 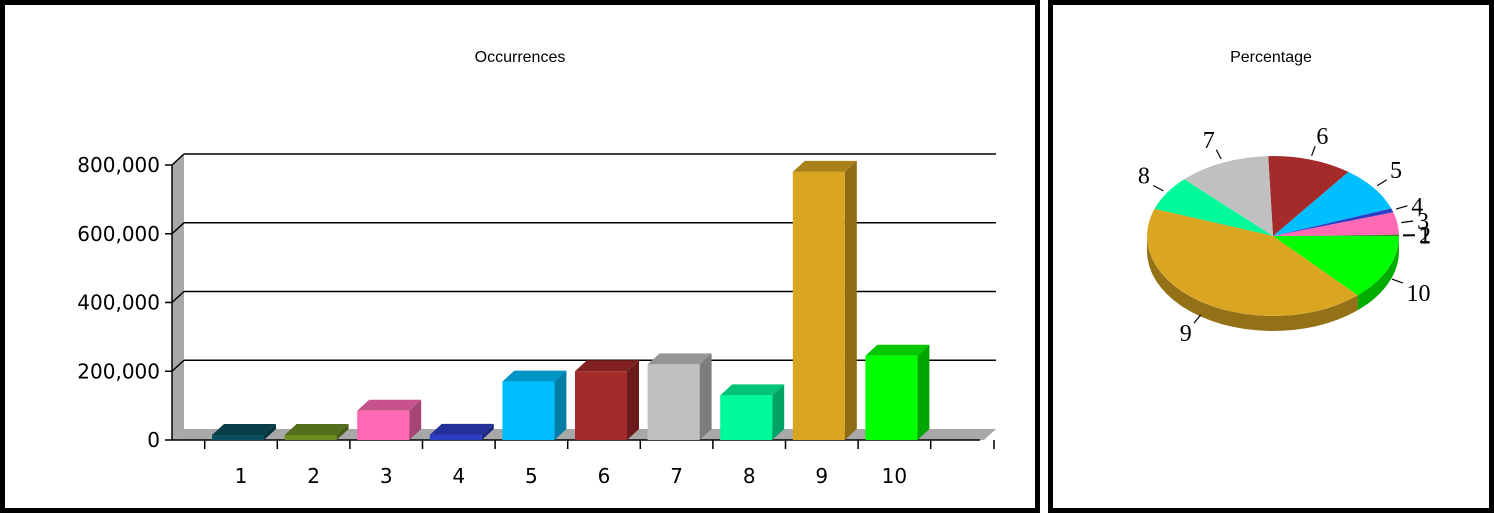 I want to click on x-tick-label: 5, so click(x=531, y=476).